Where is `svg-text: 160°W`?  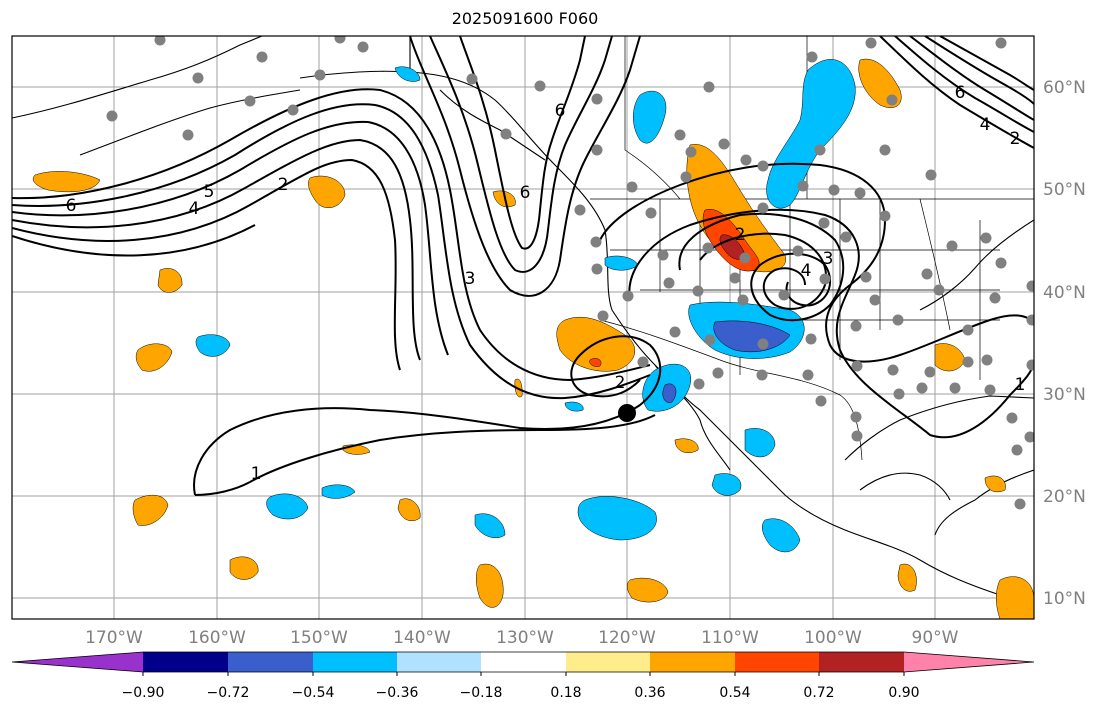 svg-text: 160°W is located at coordinates (217, 638).